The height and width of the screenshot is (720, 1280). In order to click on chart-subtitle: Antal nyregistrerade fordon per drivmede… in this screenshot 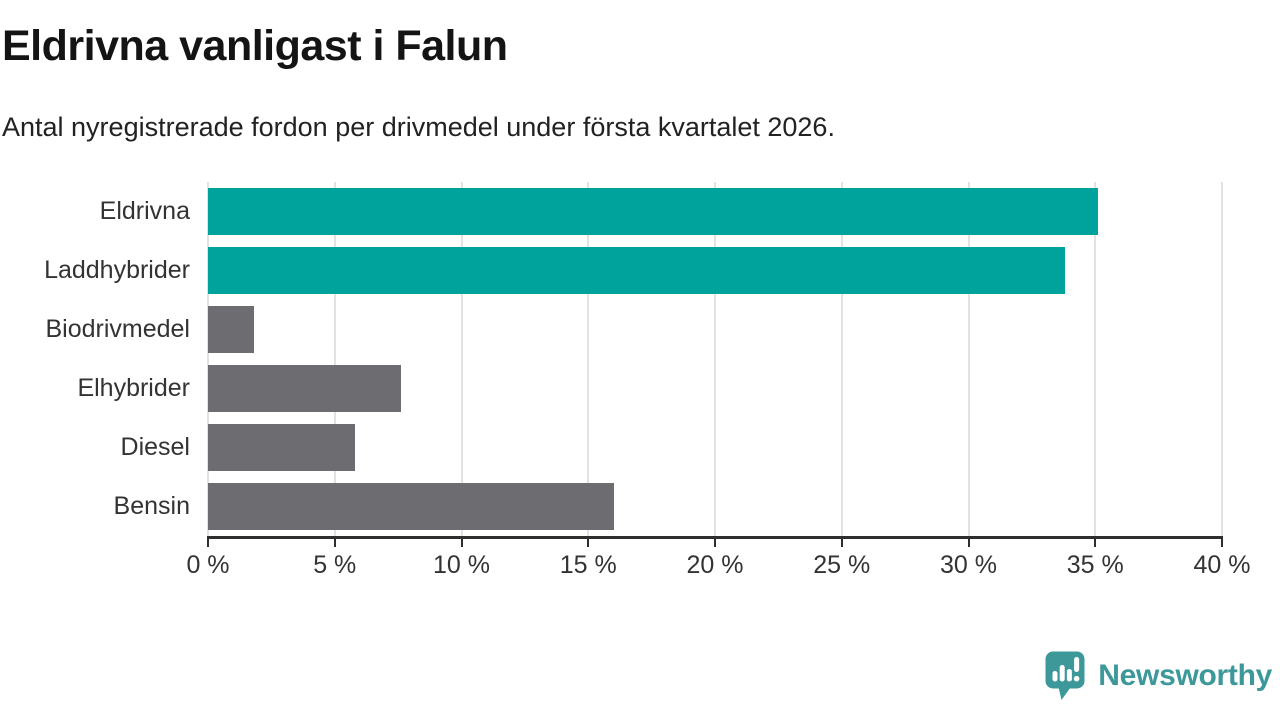, I will do `click(418, 127)`.